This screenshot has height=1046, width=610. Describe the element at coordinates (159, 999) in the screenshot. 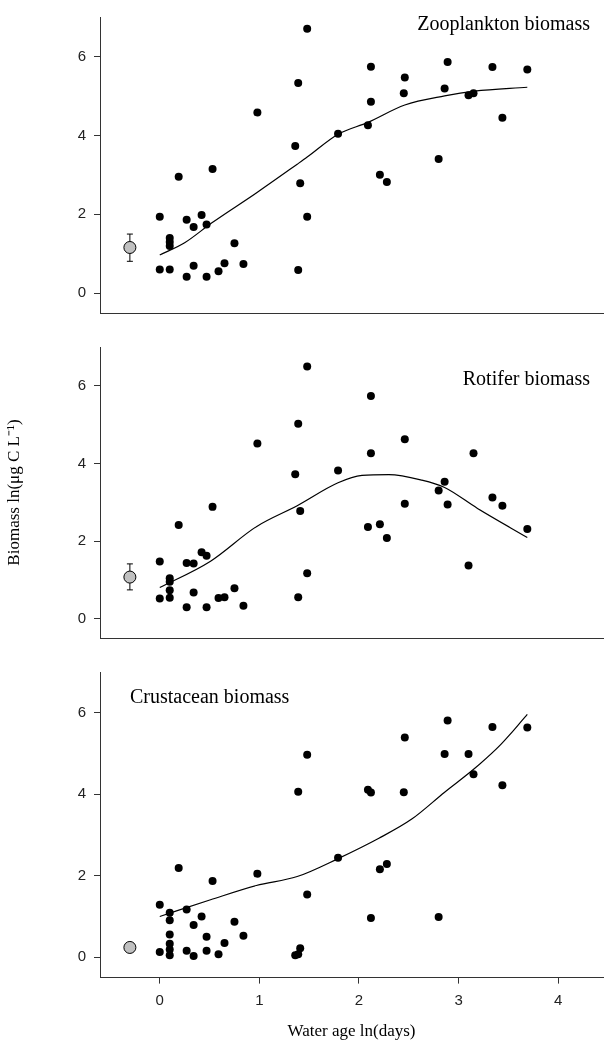

I see `x-tick-label: 0` at that location.